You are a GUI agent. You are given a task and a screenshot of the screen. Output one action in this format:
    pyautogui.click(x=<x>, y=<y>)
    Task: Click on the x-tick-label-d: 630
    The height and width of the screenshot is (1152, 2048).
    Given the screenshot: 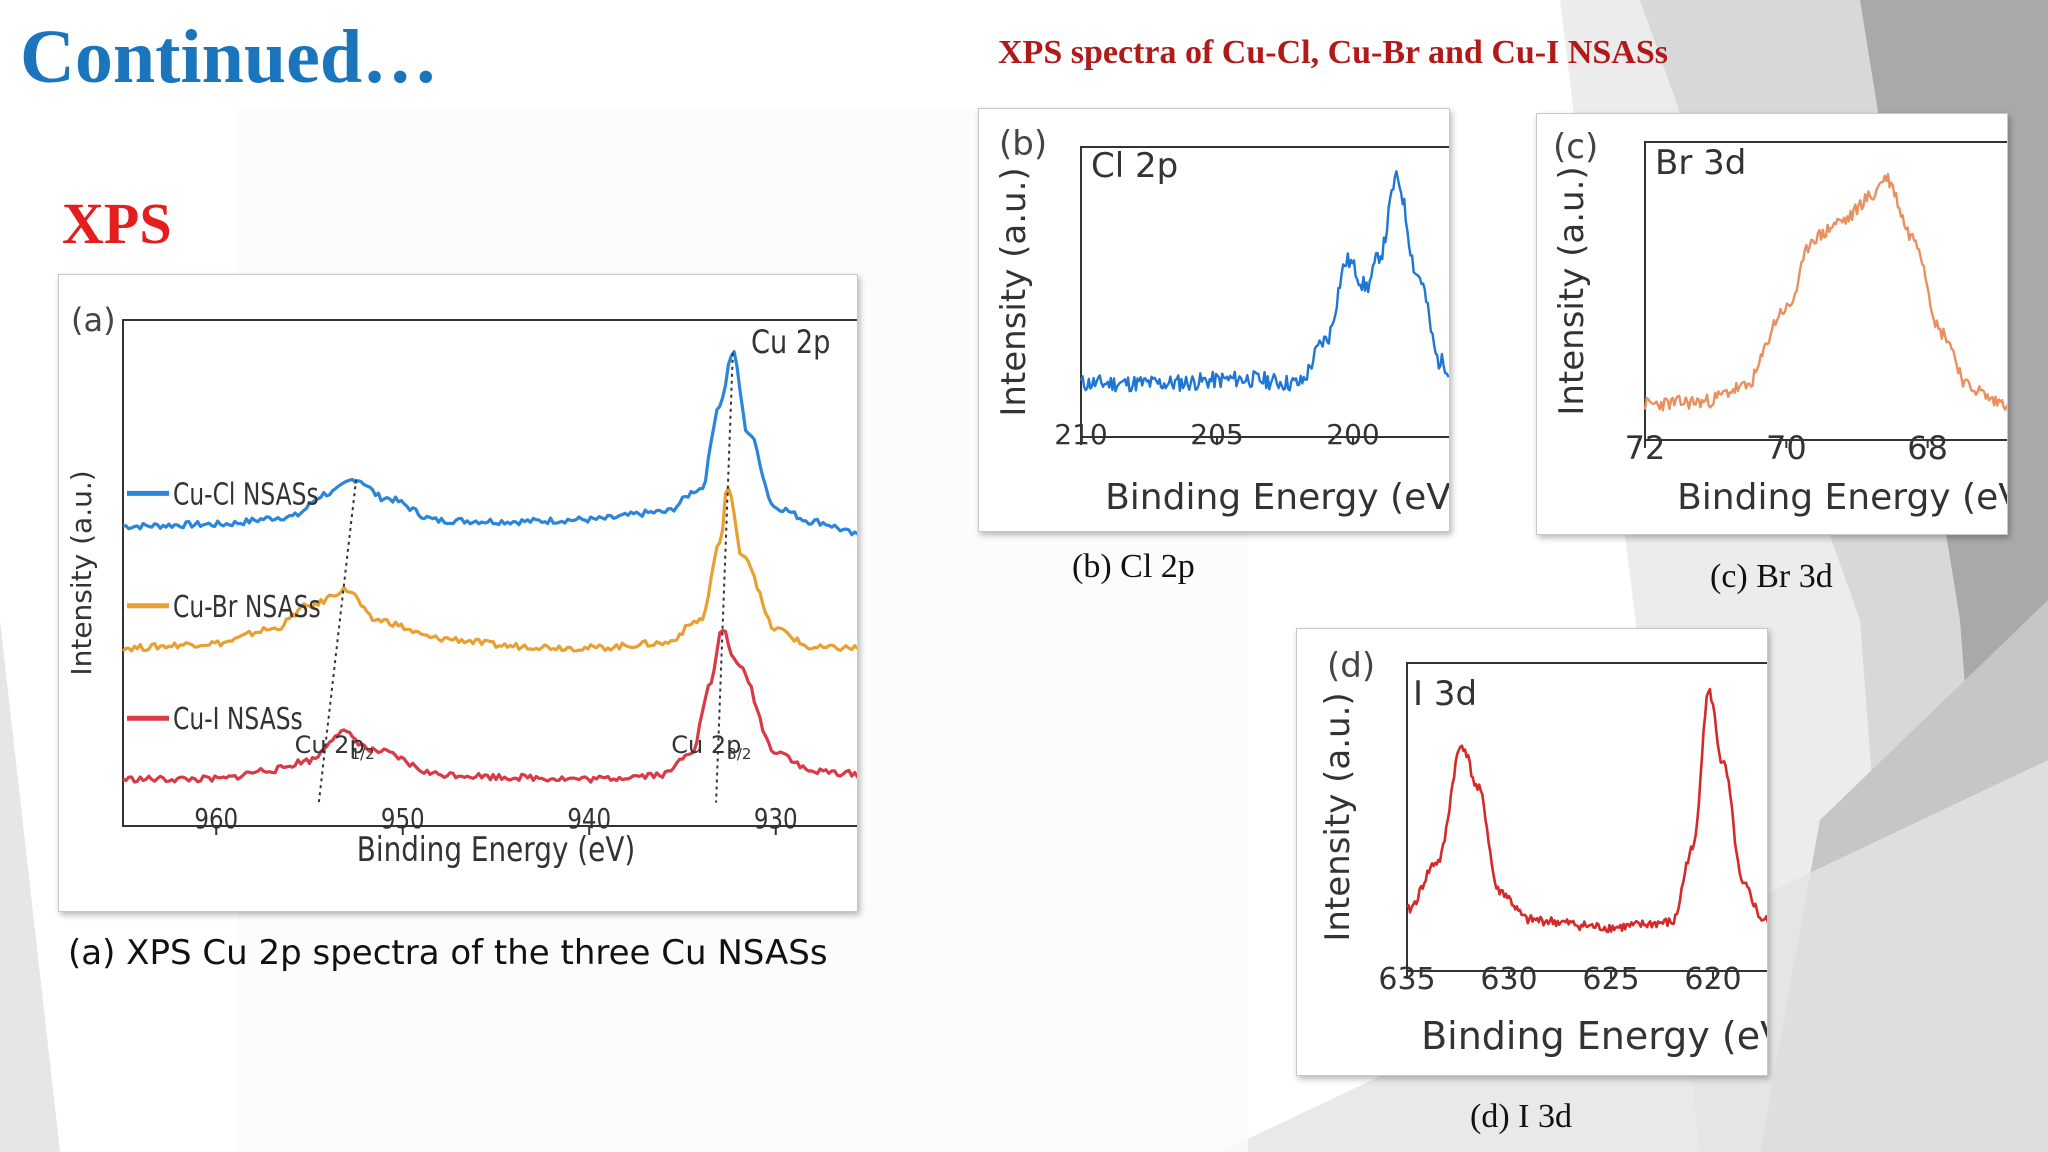 What is the action you would take?
    pyautogui.click(x=1508, y=979)
    